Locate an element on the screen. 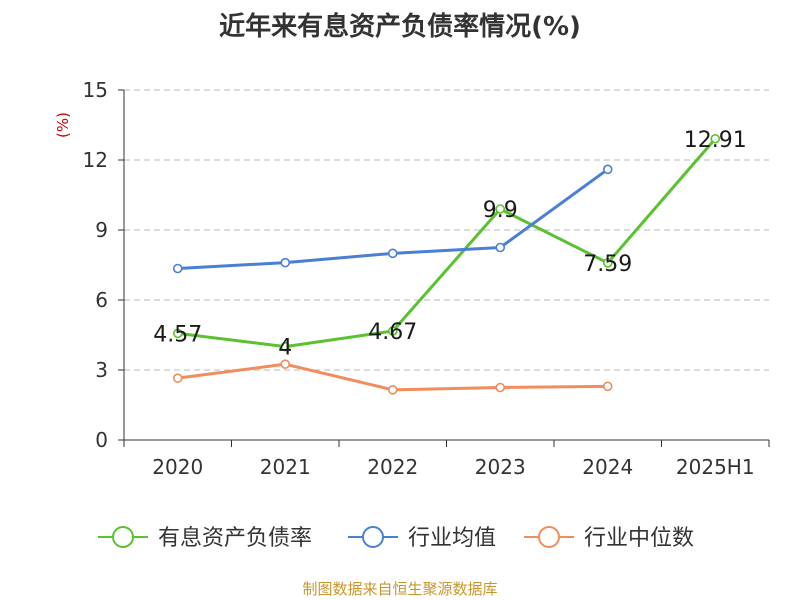 Image resolution: width=800 pixels, height=600 pixels. x-tick-label: 2020 is located at coordinates (177, 467).